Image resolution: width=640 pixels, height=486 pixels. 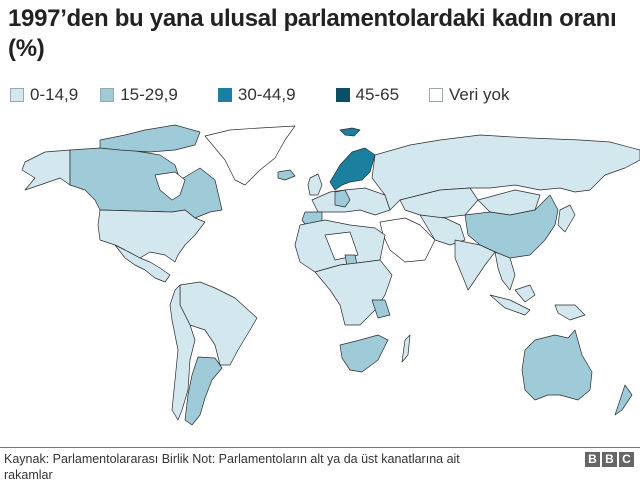 I want to click on region-brazil, so click(x=218, y=323).